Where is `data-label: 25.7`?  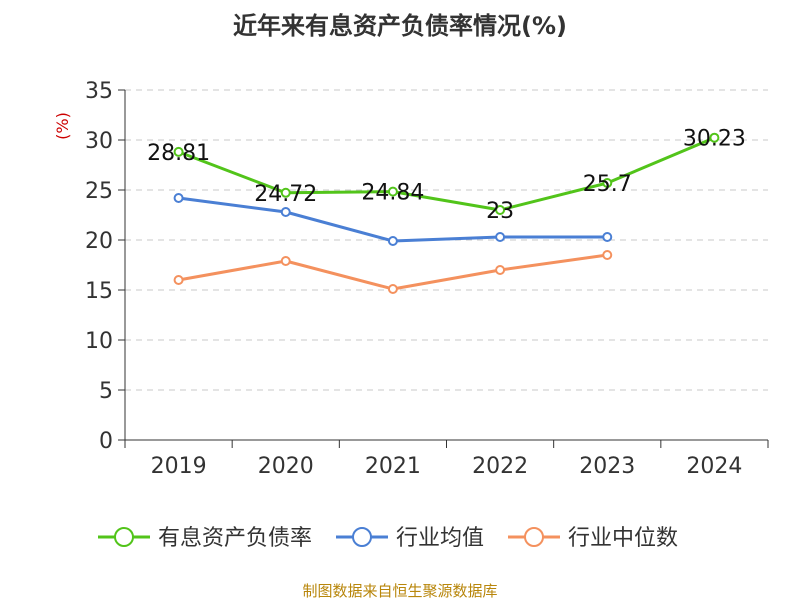
data-label: 25.7 is located at coordinates (607, 184).